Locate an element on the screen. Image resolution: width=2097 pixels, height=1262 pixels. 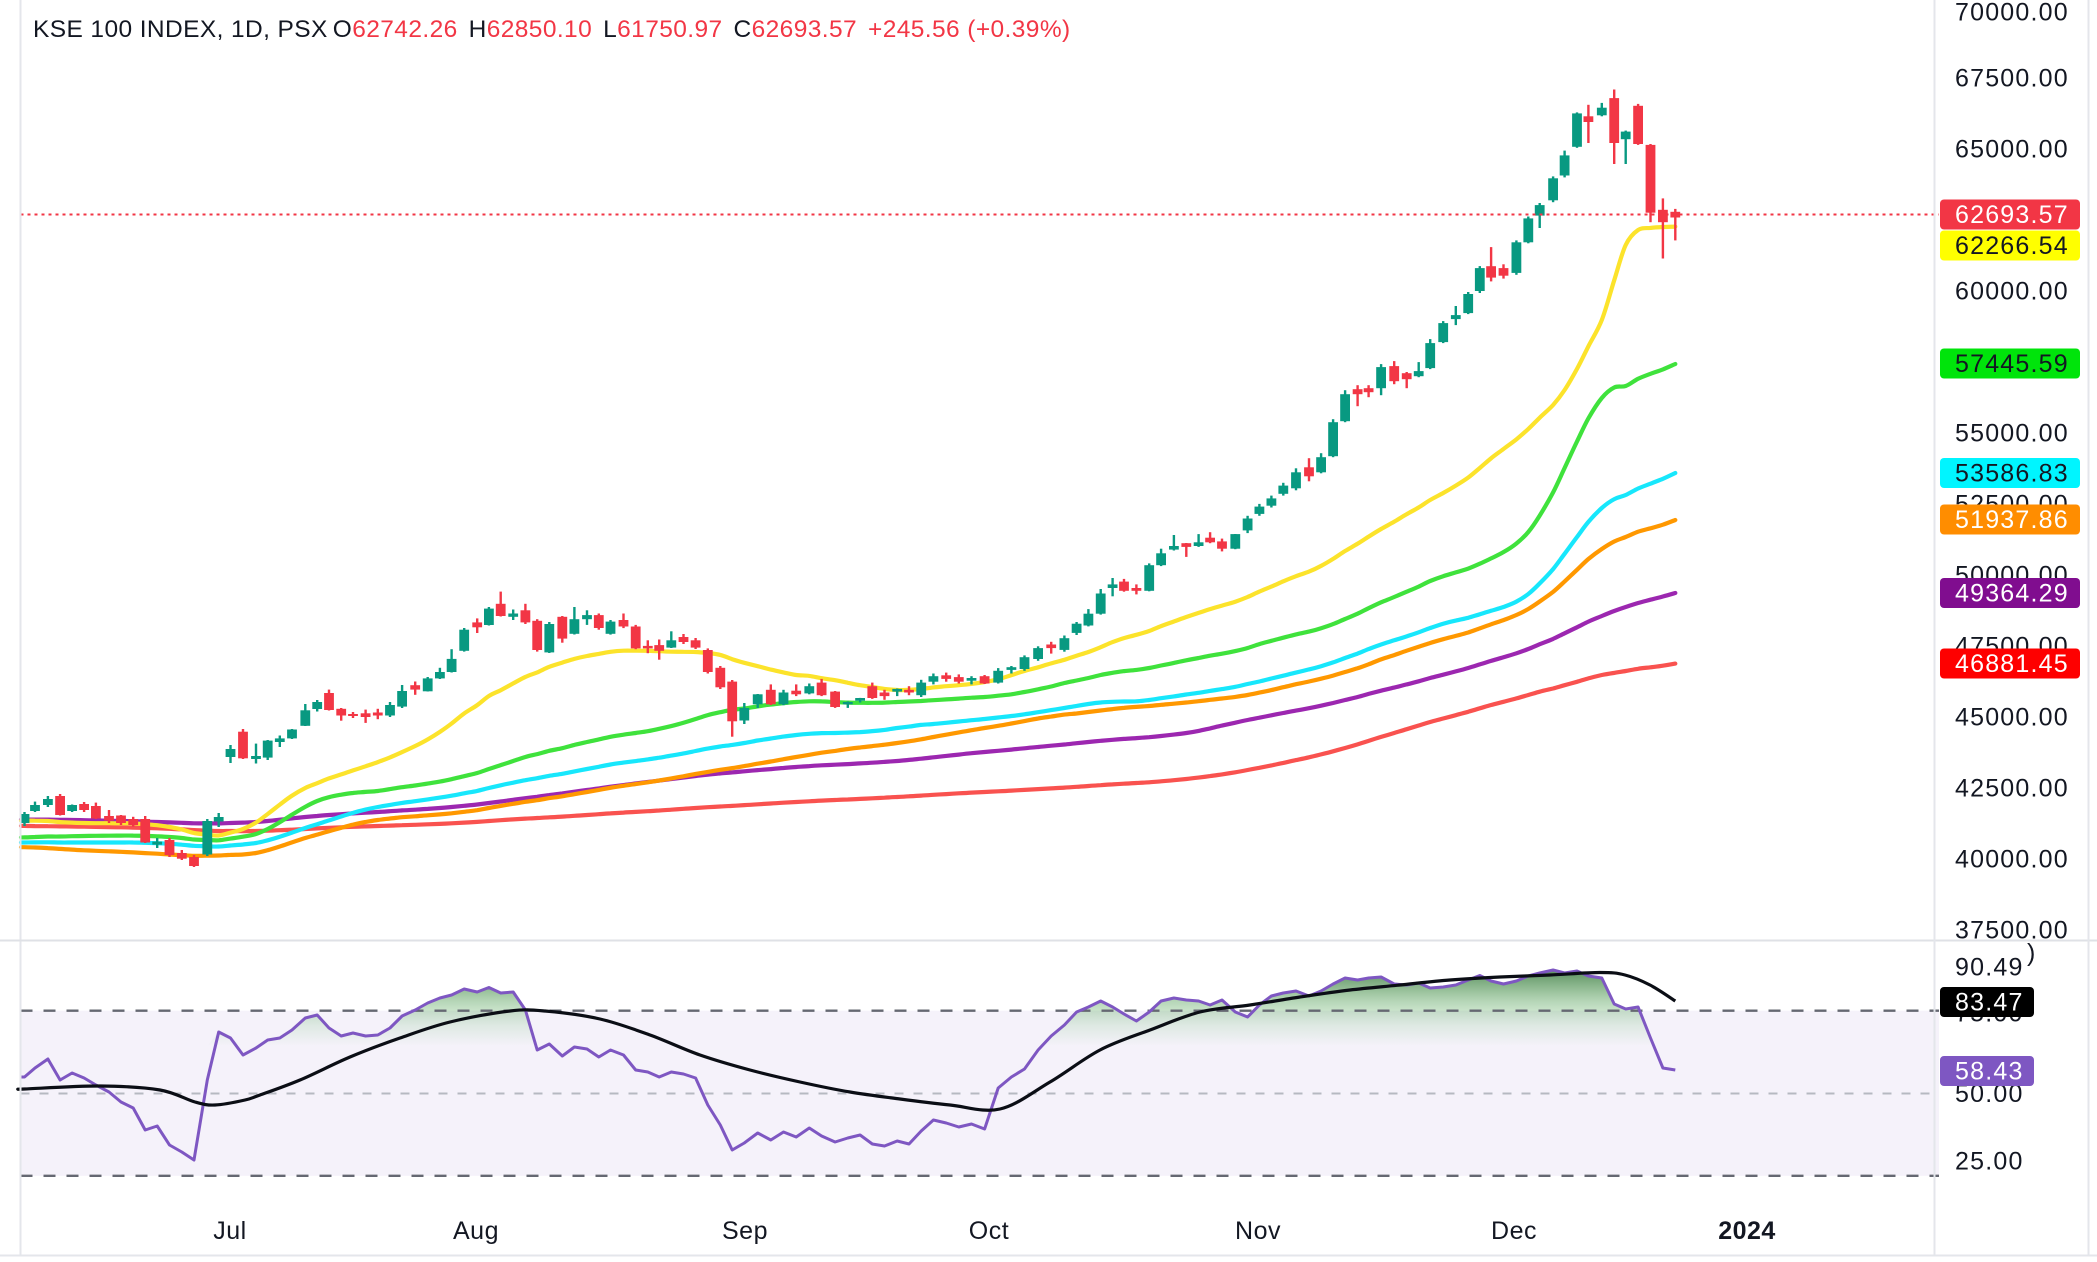
svg-text: Jul is located at coordinates (229, 1231).